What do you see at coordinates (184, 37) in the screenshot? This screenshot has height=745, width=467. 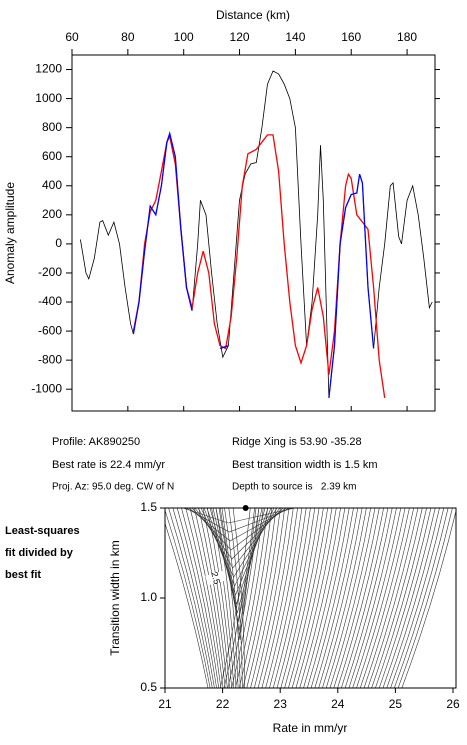 I see `x-tick-label: 100` at bounding box center [184, 37].